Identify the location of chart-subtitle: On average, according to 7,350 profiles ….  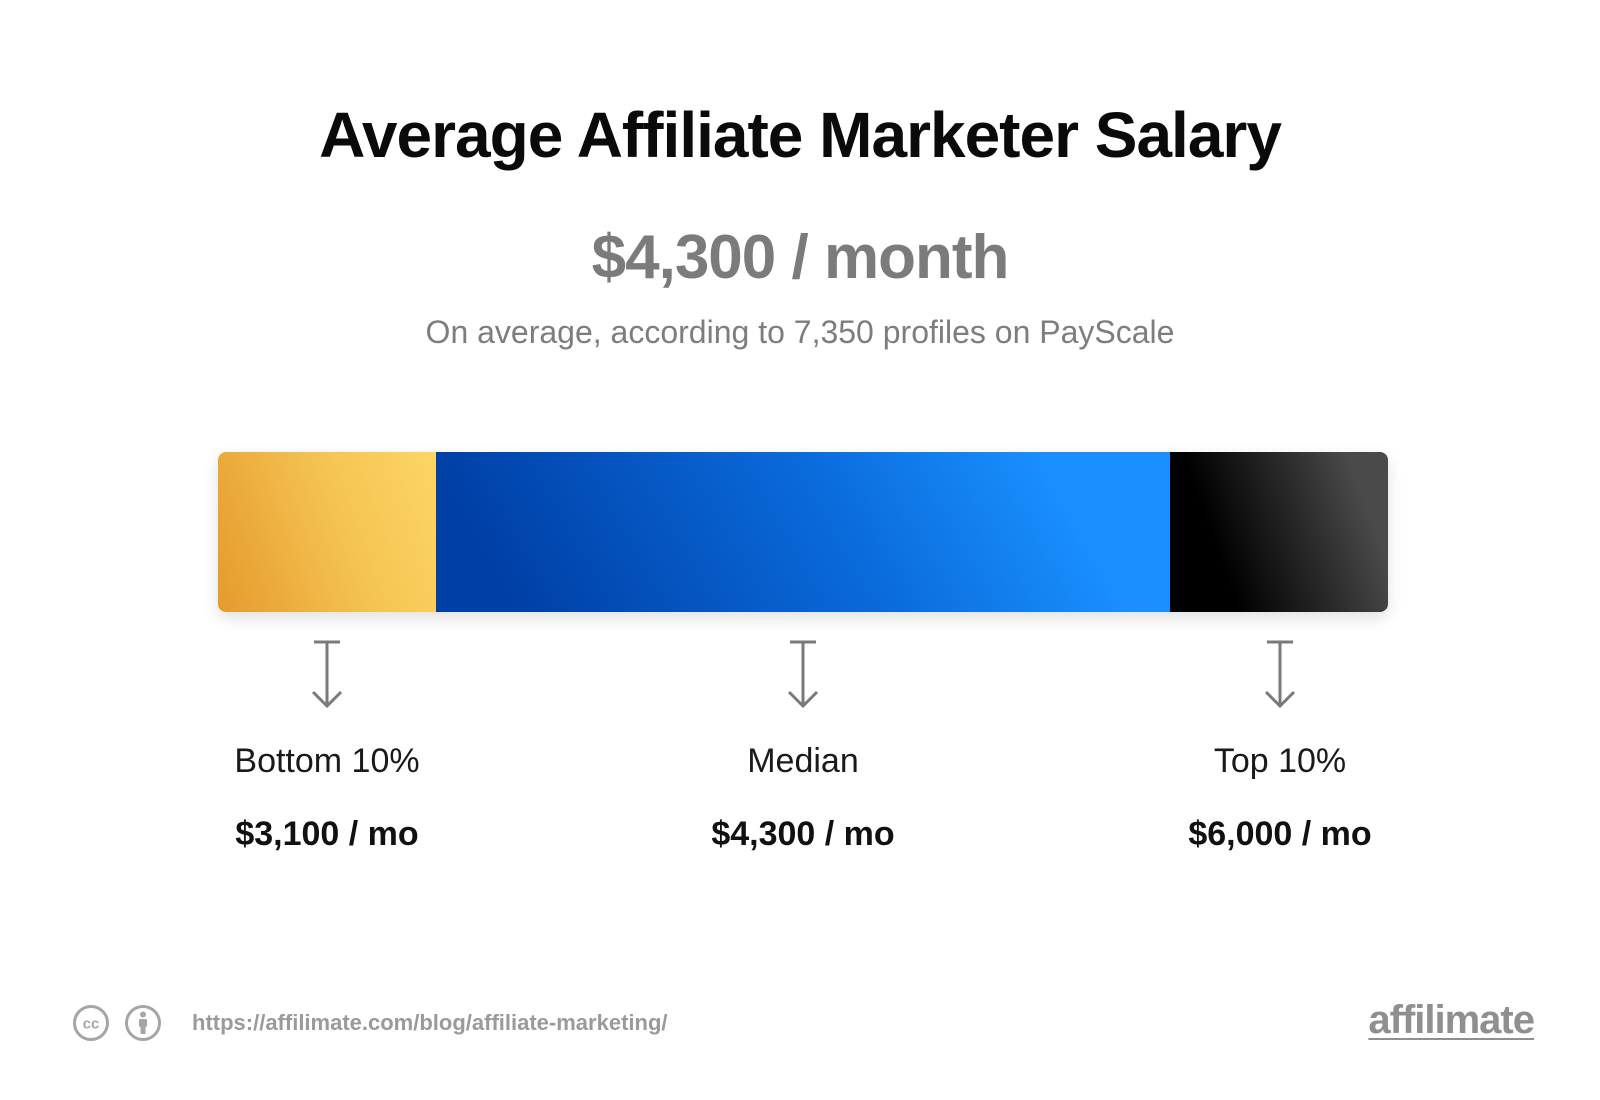
(800, 332).